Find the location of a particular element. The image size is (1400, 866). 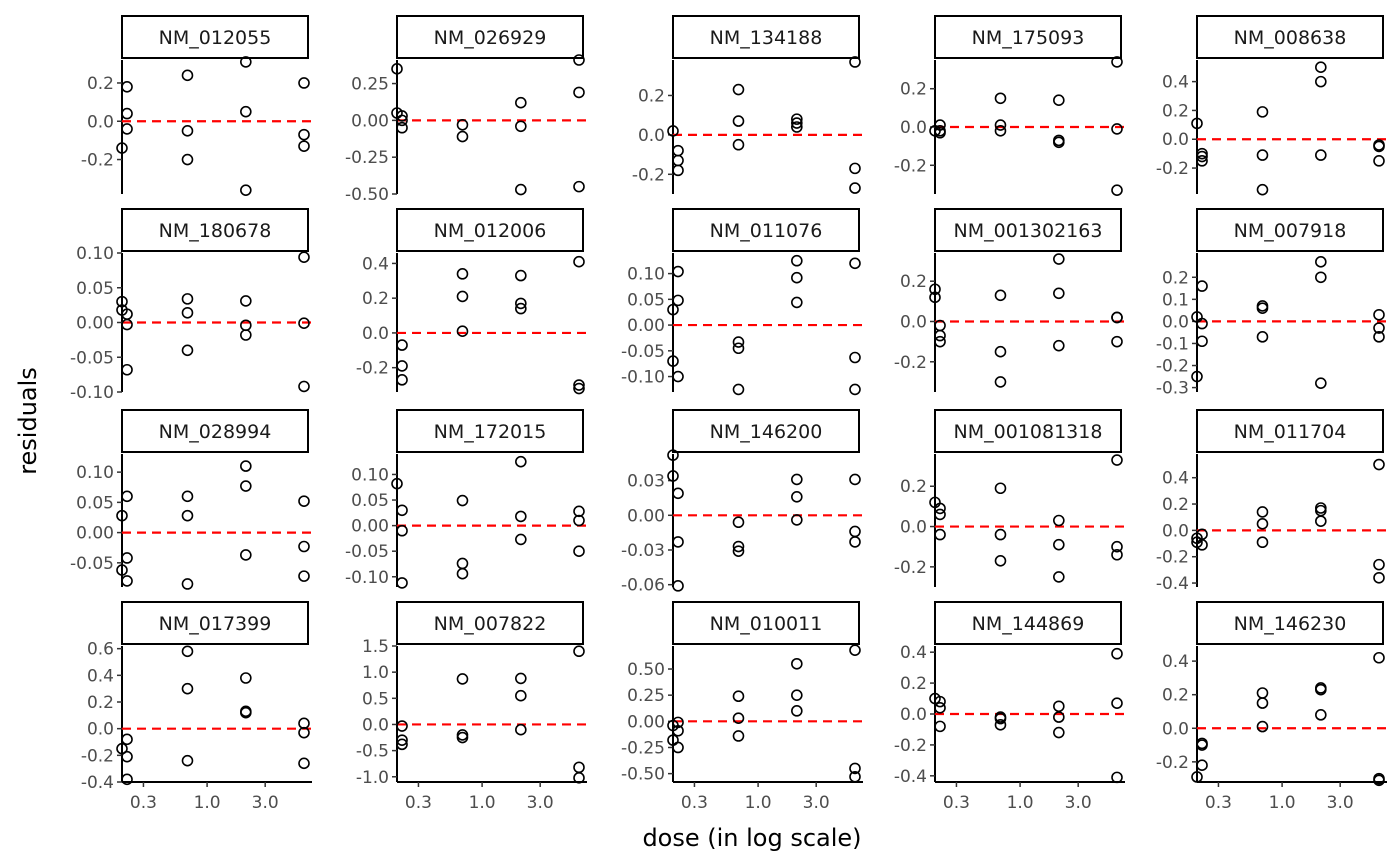

facet-title: NM_026929 is located at coordinates (490, 38).